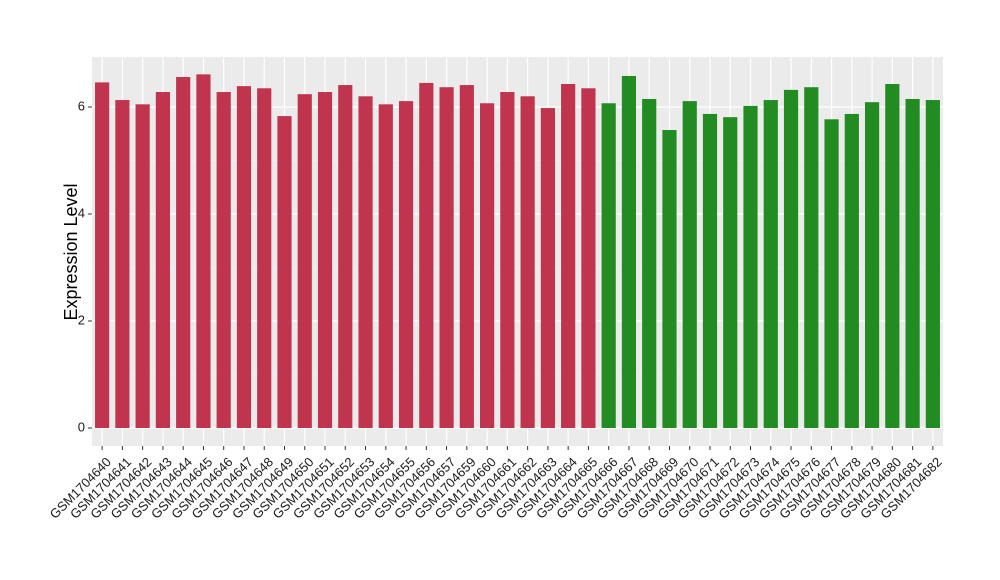 This screenshot has height=580, width=1000. I want to click on bar-GSM1704648, so click(264, 258).